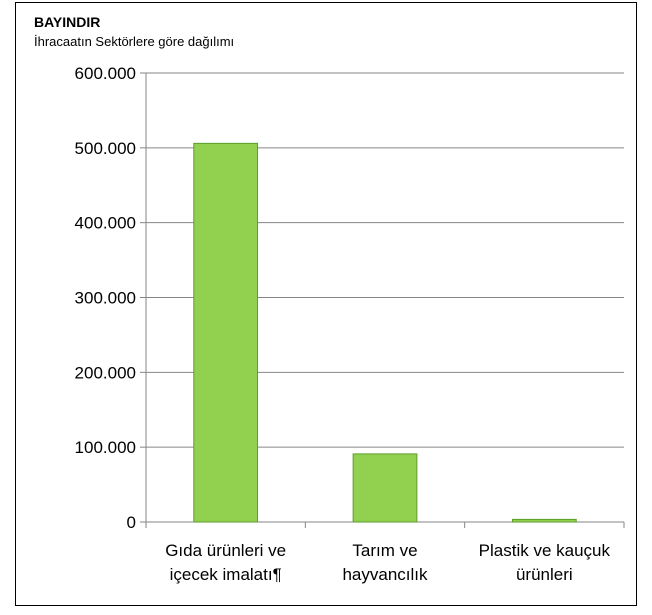  I want to click on x-tick-label: Tarım ve, so click(384, 550).